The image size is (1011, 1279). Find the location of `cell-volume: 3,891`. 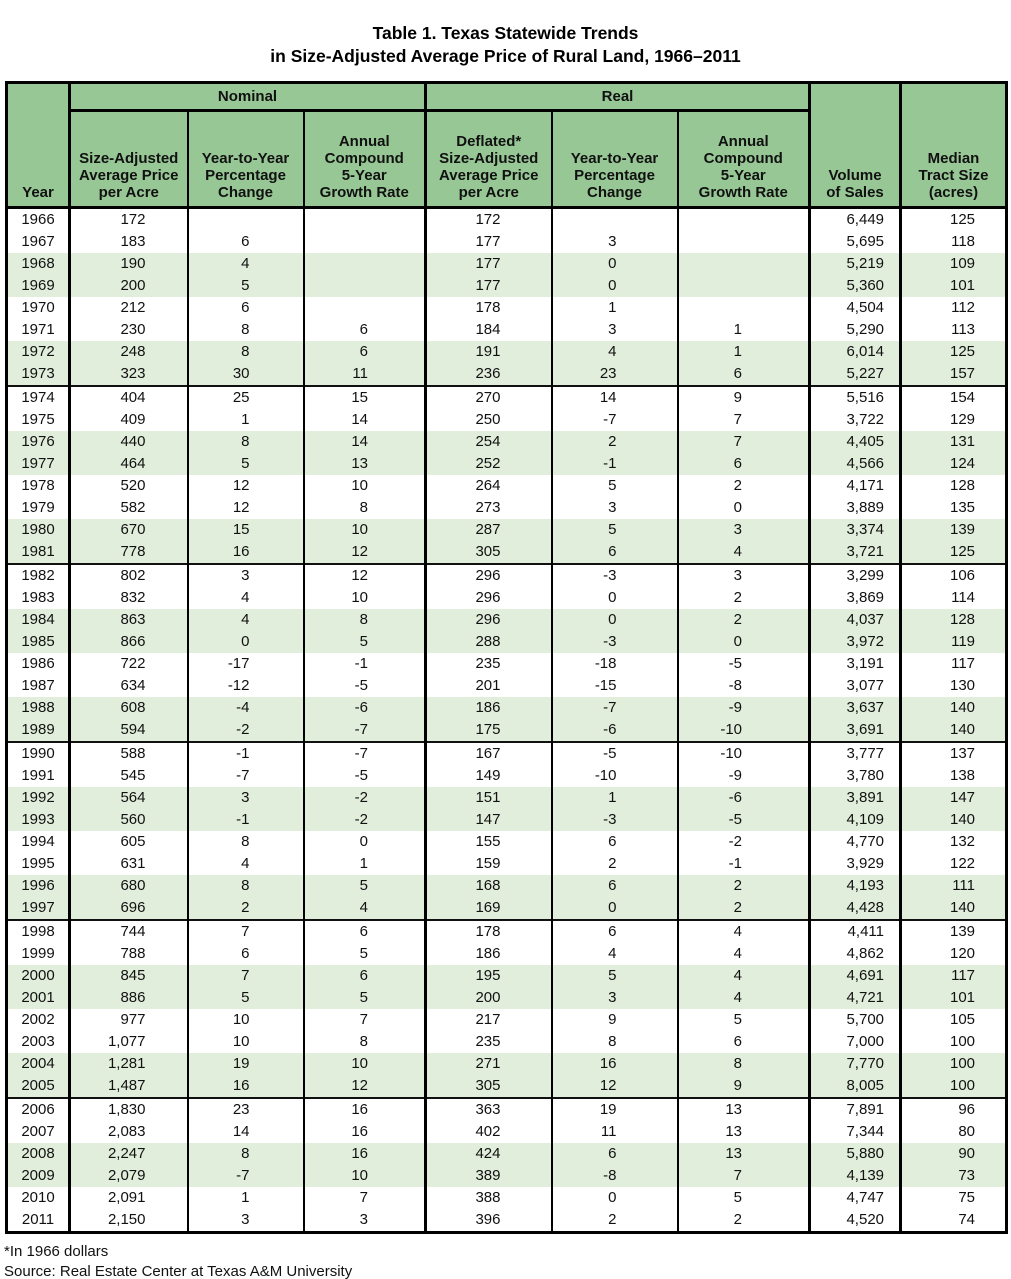

cell-volume: 3,891 is located at coordinates (854, 798).